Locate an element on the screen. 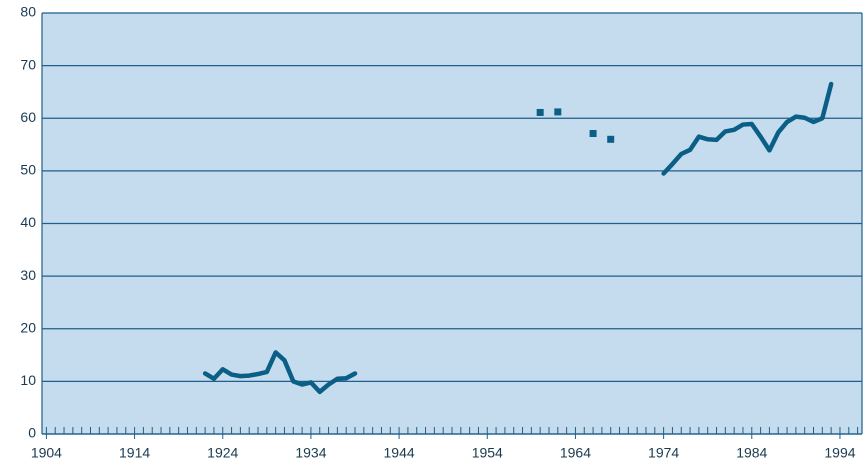 The width and height of the screenshot is (864, 466). x-tick-label: 1944 is located at coordinates (399, 453).